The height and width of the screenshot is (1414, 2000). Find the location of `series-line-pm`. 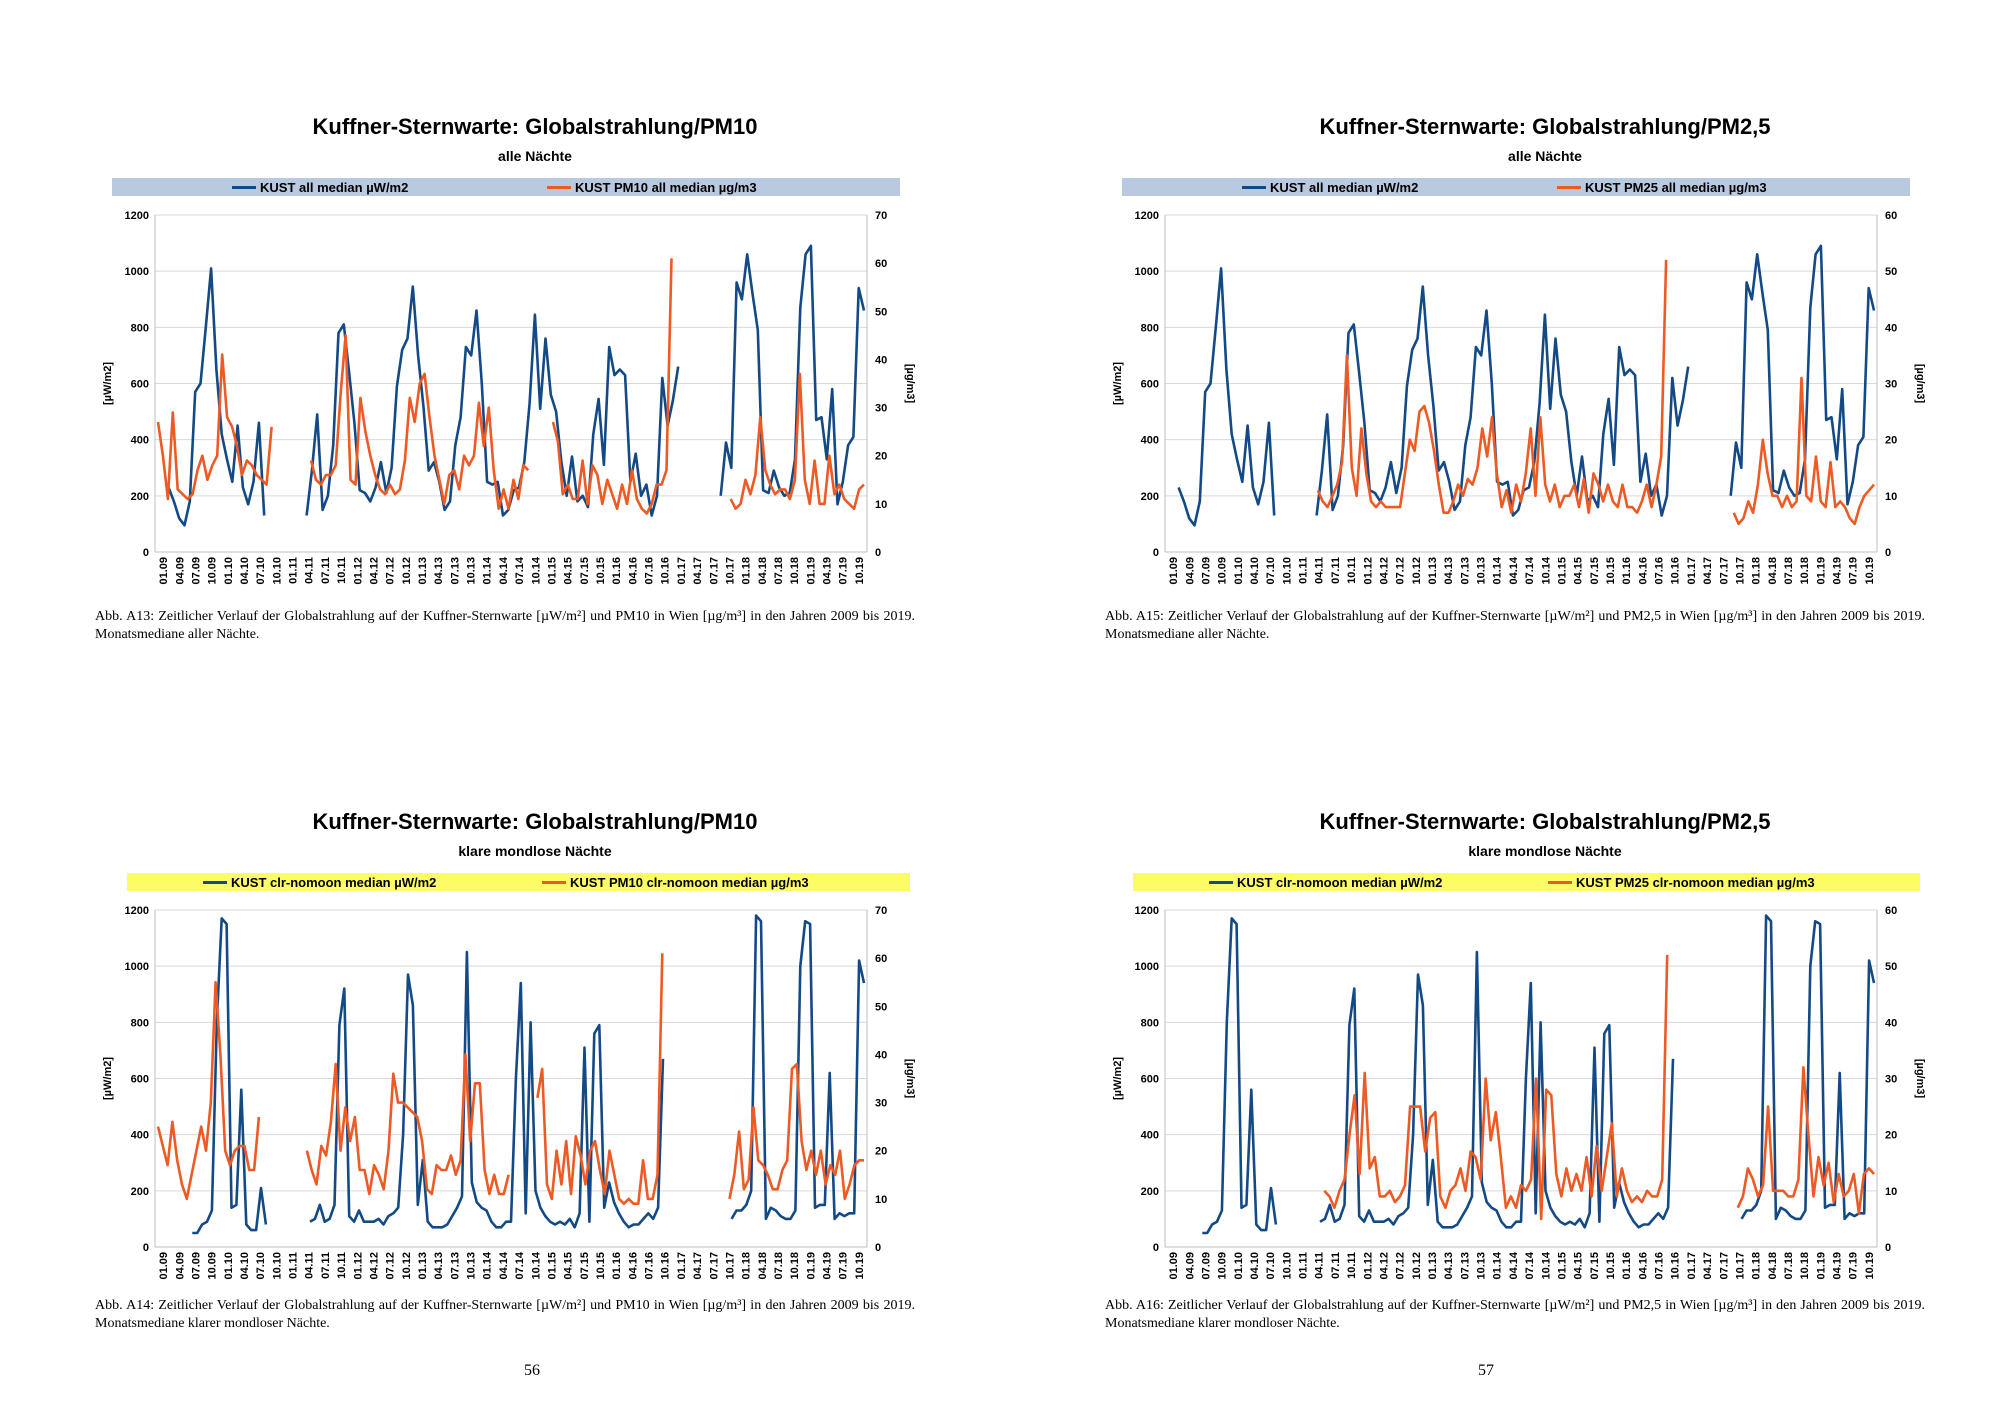

series-line-pm is located at coordinates (1595, 392).